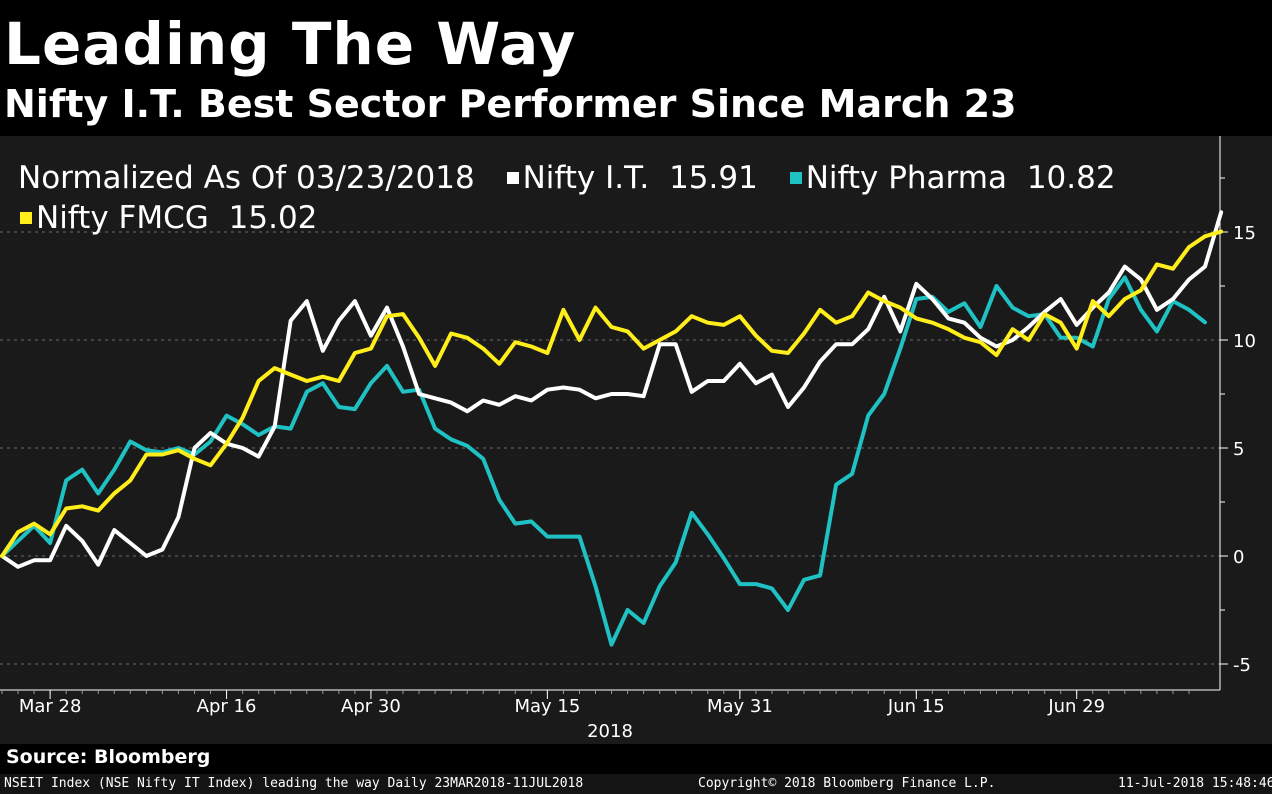  Describe the element at coordinates (512, 177) in the screenshot. I see `legend-swatch-it` at that location.